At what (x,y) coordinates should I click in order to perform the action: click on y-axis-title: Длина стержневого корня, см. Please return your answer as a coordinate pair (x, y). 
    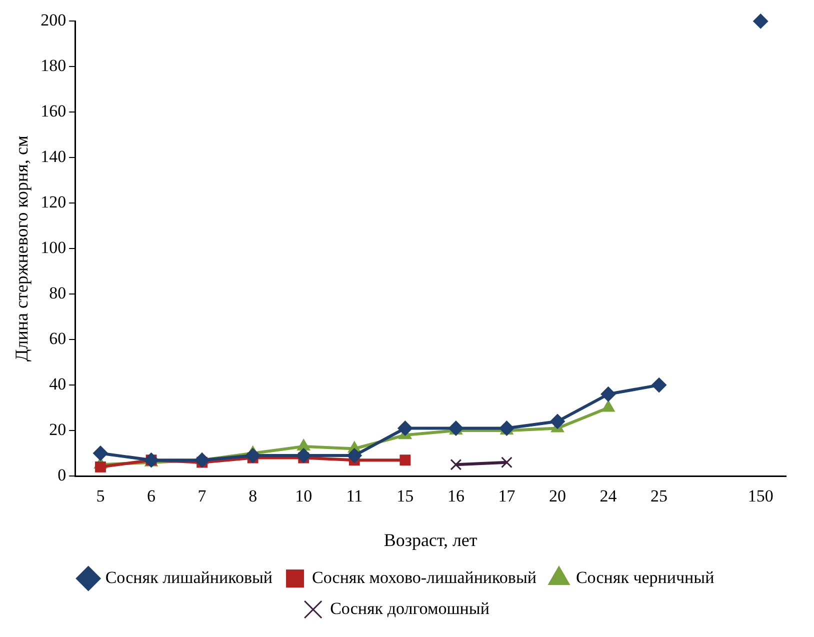
    Looking at the image, I should click on (22, 249).